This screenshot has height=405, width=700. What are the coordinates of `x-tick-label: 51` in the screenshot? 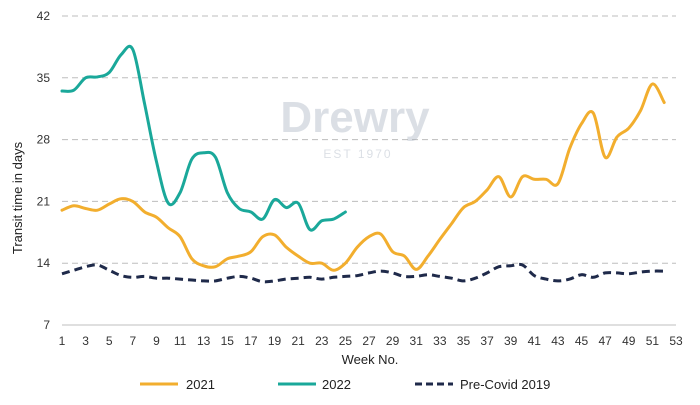 It's located at (653, 341).